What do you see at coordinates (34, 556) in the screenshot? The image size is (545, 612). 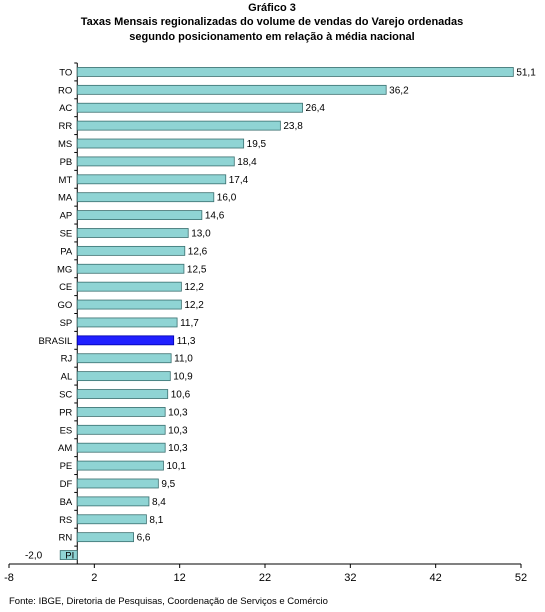 I see `value-label-pi: -2,0` at bounding box center [34, 556].